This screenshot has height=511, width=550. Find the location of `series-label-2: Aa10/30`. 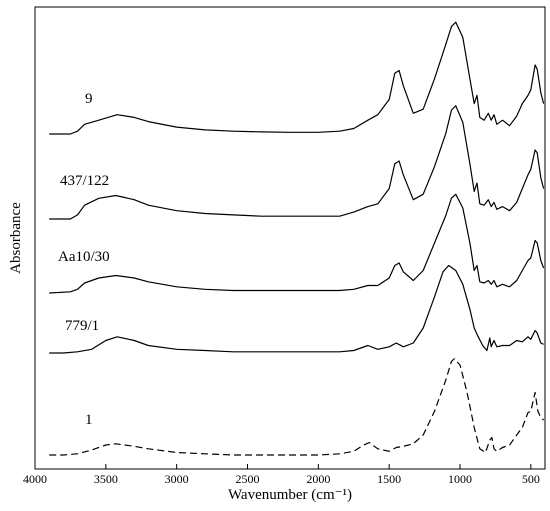

series-label-2: Aa10/30 is located at coordinates (84, 257).